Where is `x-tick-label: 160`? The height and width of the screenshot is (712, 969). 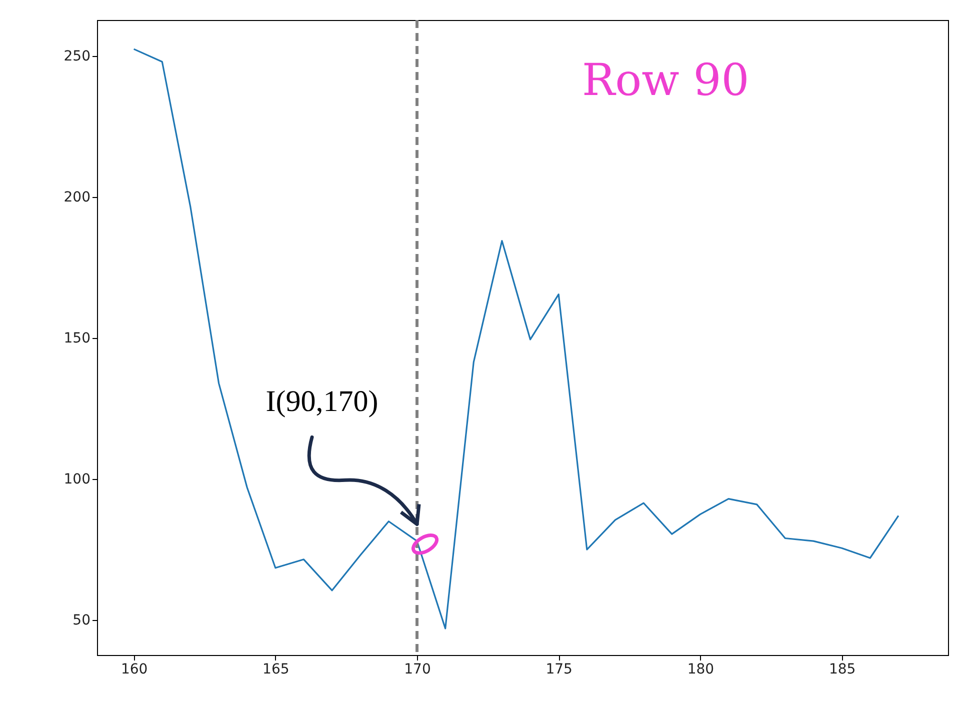
x-tick-label: 160 is located at coordinates (134, 670).